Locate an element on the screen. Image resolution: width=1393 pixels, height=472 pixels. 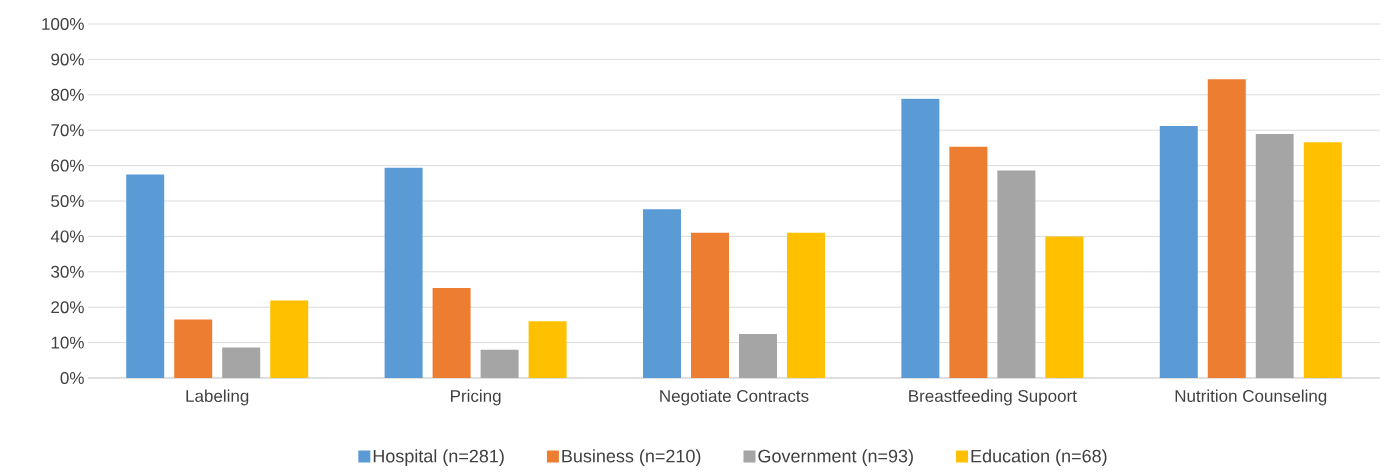
y-tick-label: 70% is located at coordinates (67, 130).